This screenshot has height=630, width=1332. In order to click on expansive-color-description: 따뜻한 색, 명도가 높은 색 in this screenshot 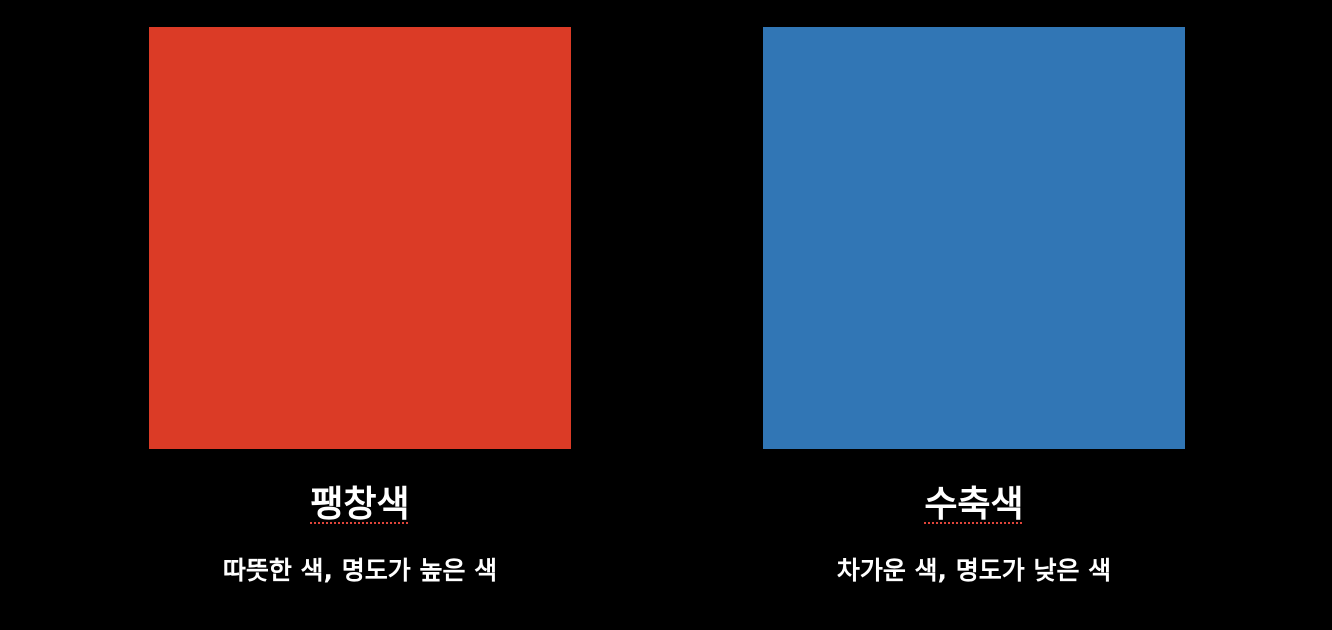, I will do `click(360, 570)`.